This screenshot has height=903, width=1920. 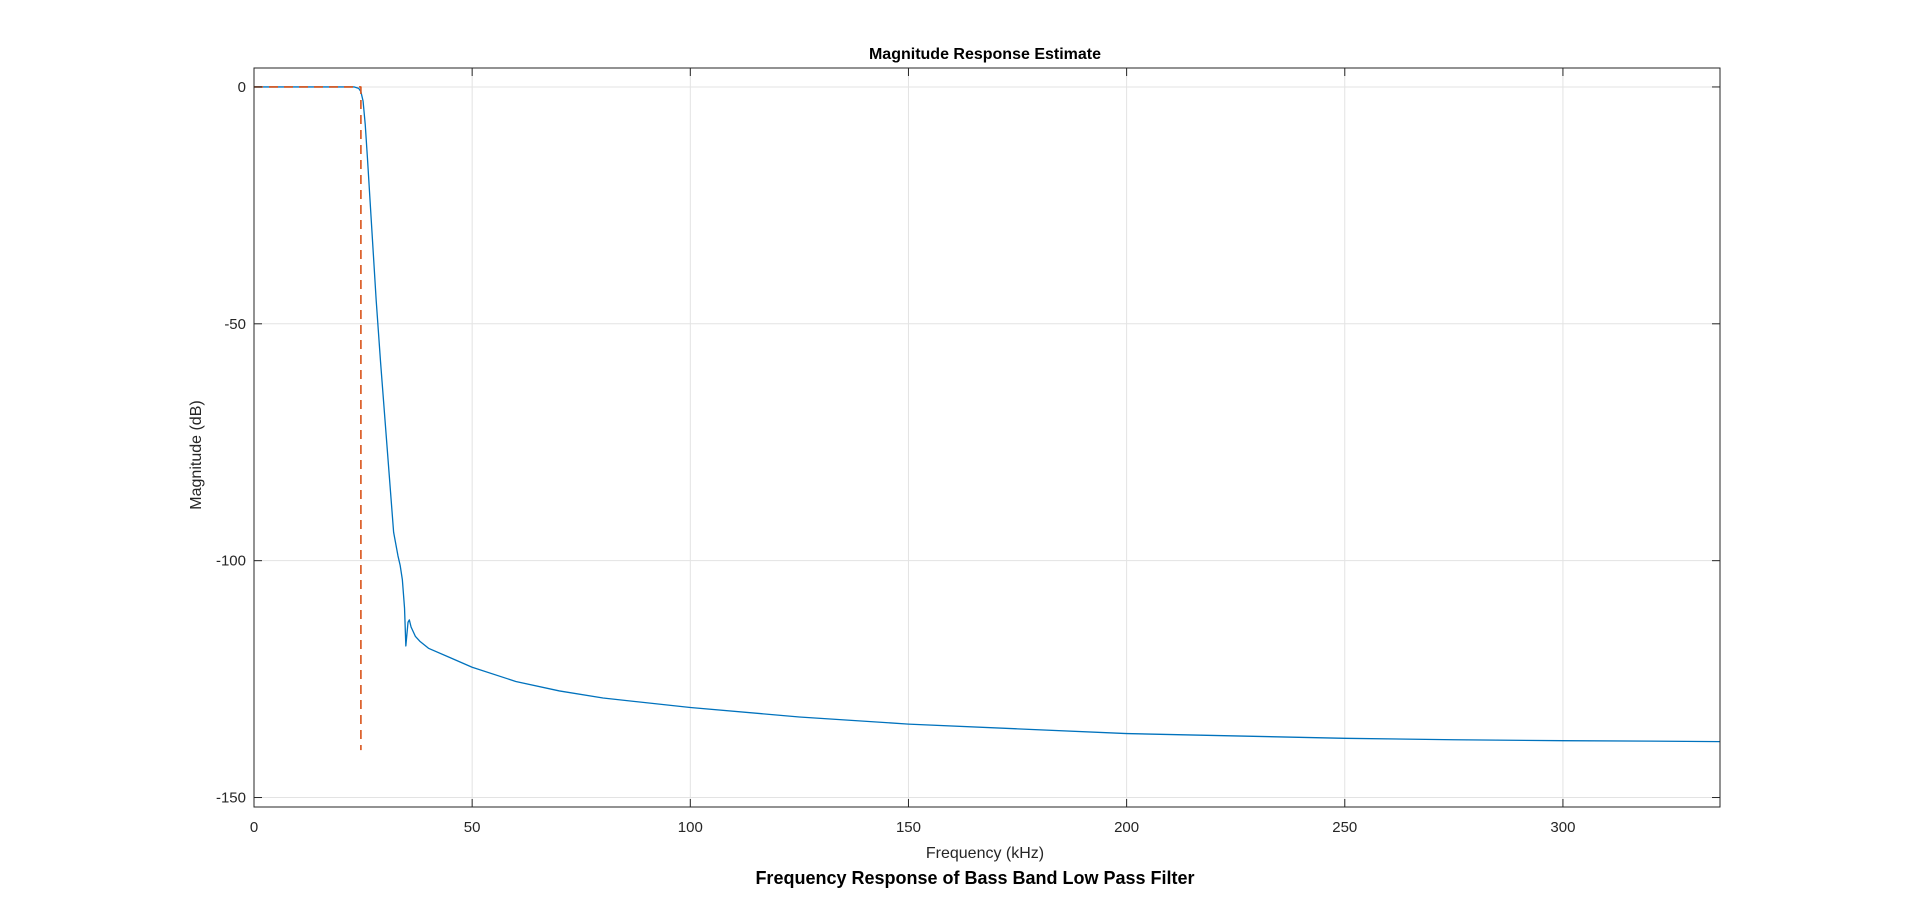 I want to click on y-axis-label: Magnitude (dB), so click(x=196, y=454).